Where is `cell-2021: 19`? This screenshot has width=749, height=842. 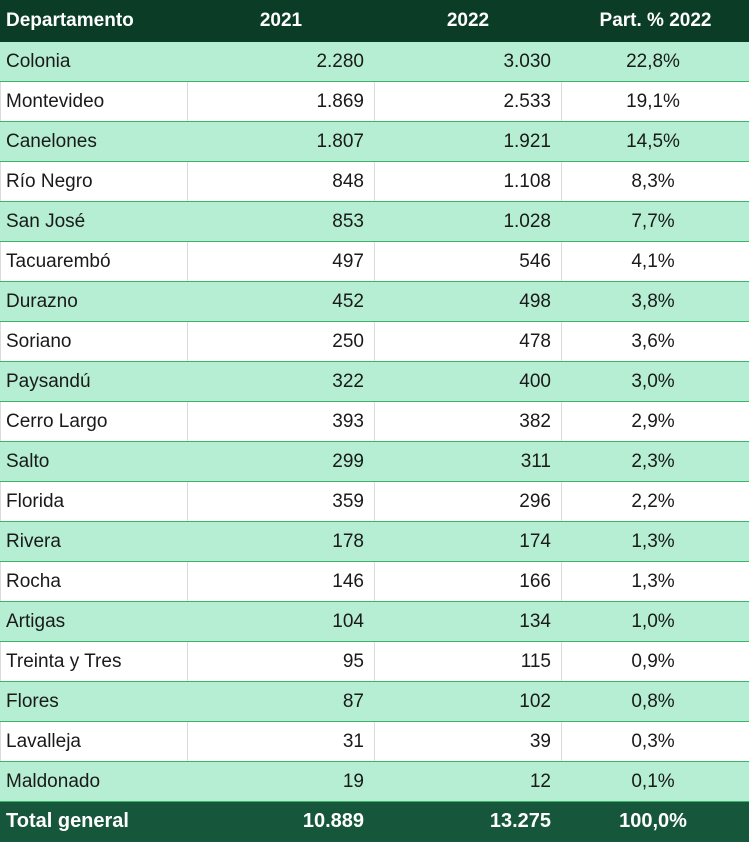 cell-2021: 19 is located at coordinates (281, 782).